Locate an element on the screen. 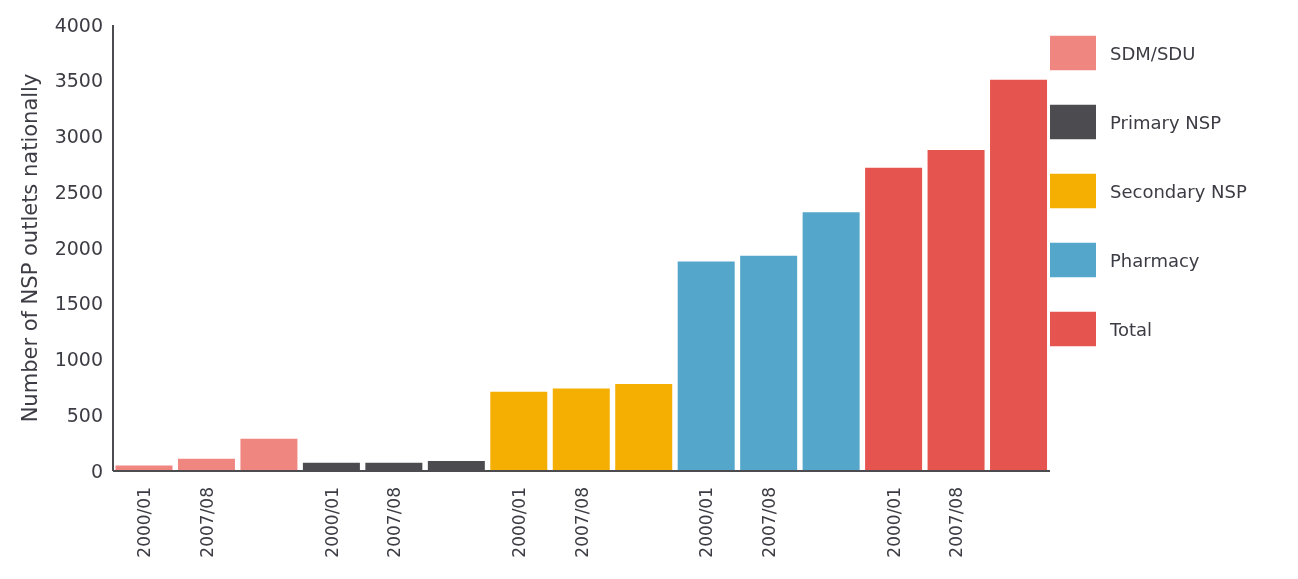  y-tick-label: 2000 is located at coordinates (78, 247).